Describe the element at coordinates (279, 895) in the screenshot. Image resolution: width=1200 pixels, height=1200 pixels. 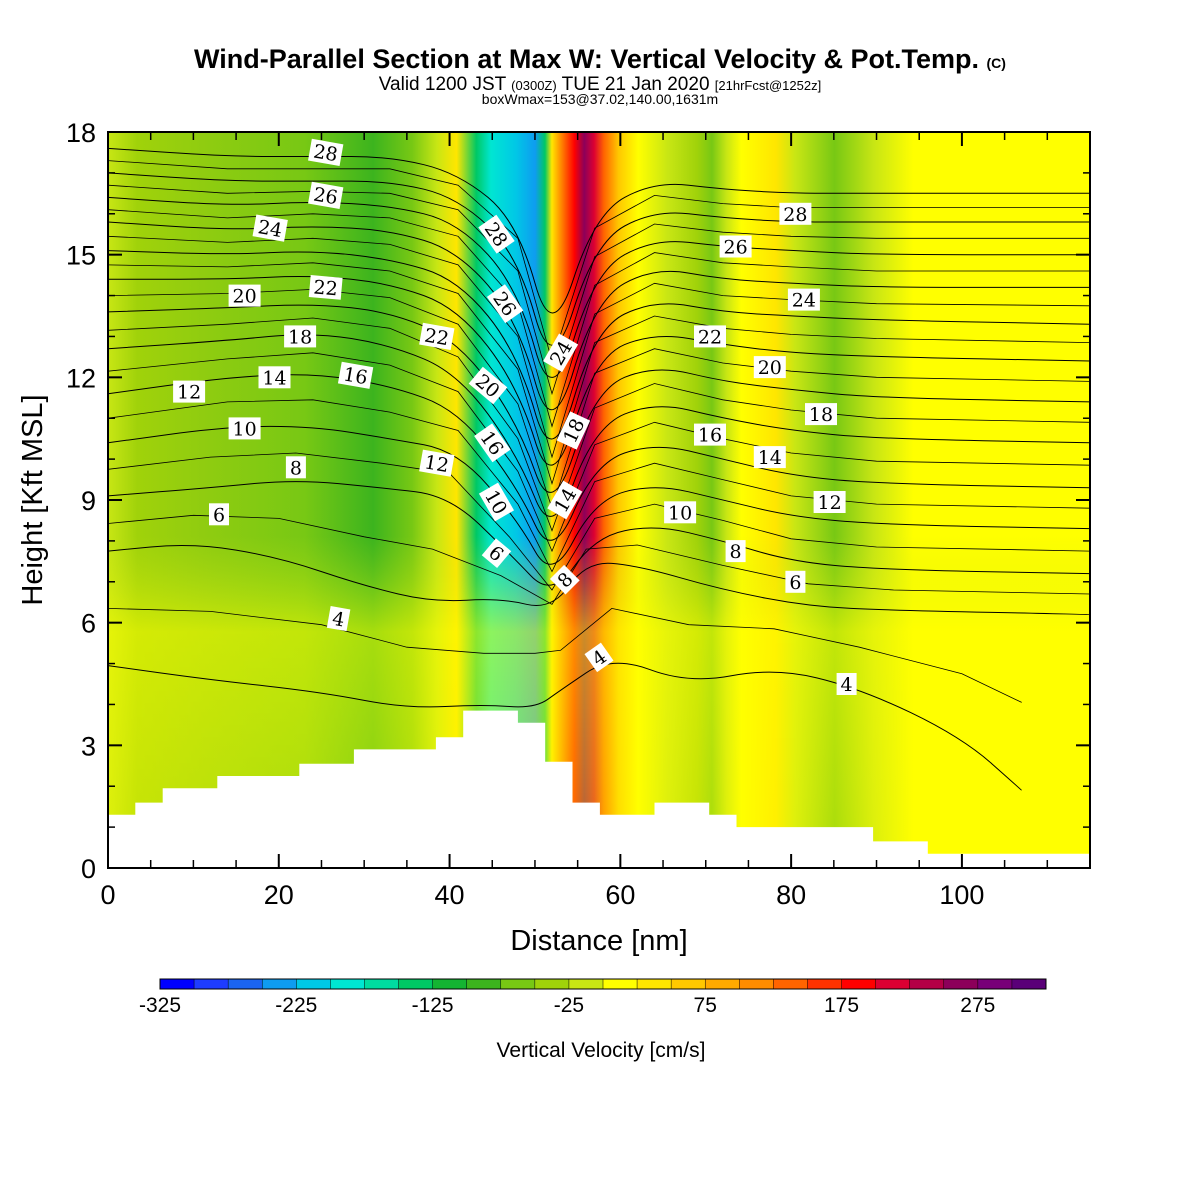
I see `x-tick-label: 20` at that location.